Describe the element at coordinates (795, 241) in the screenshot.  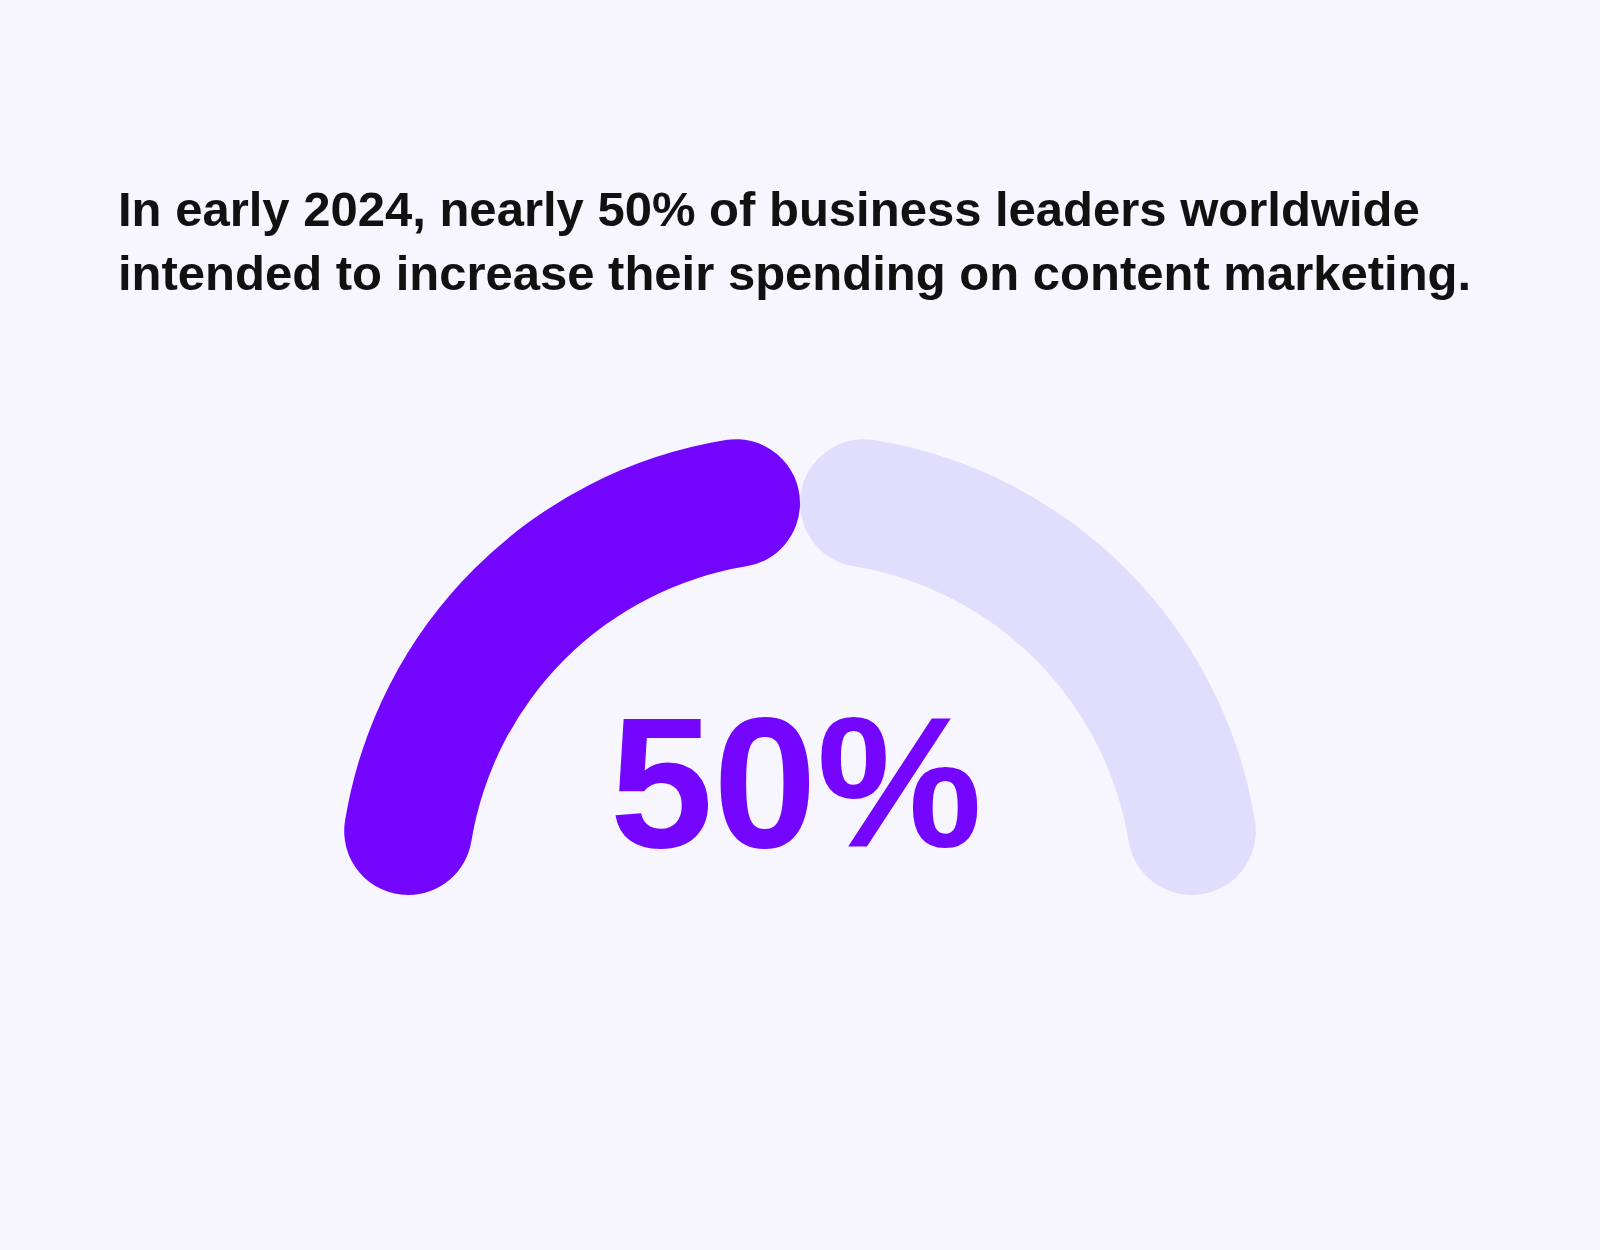
I see `chart-title: In early 2024, nearly 50% of business leaders worldwide intended to increase their spending on content marketing.` at that location.